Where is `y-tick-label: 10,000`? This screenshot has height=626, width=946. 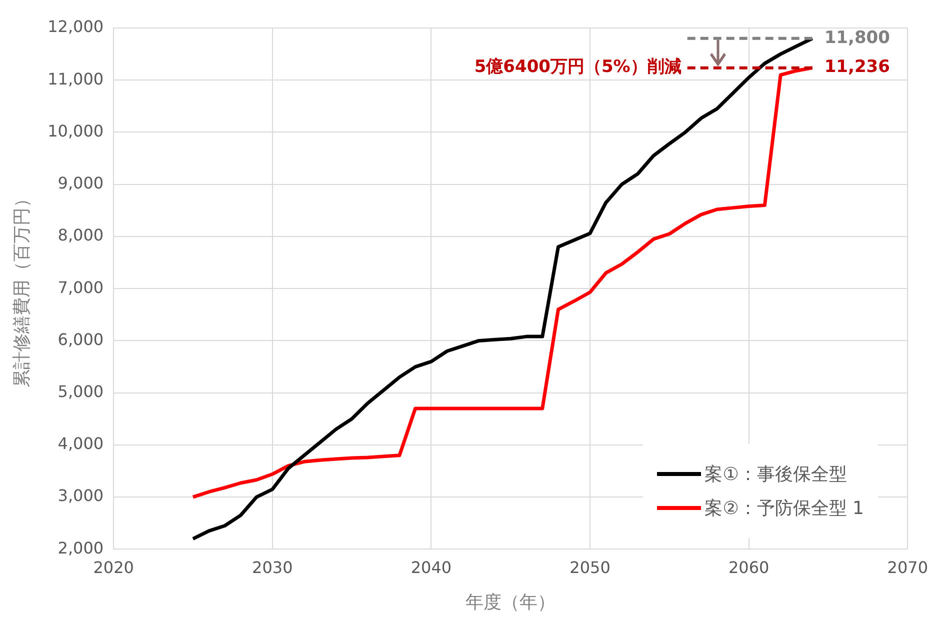
y-tick-label: 10,000 is located at coordinates (76, 130).